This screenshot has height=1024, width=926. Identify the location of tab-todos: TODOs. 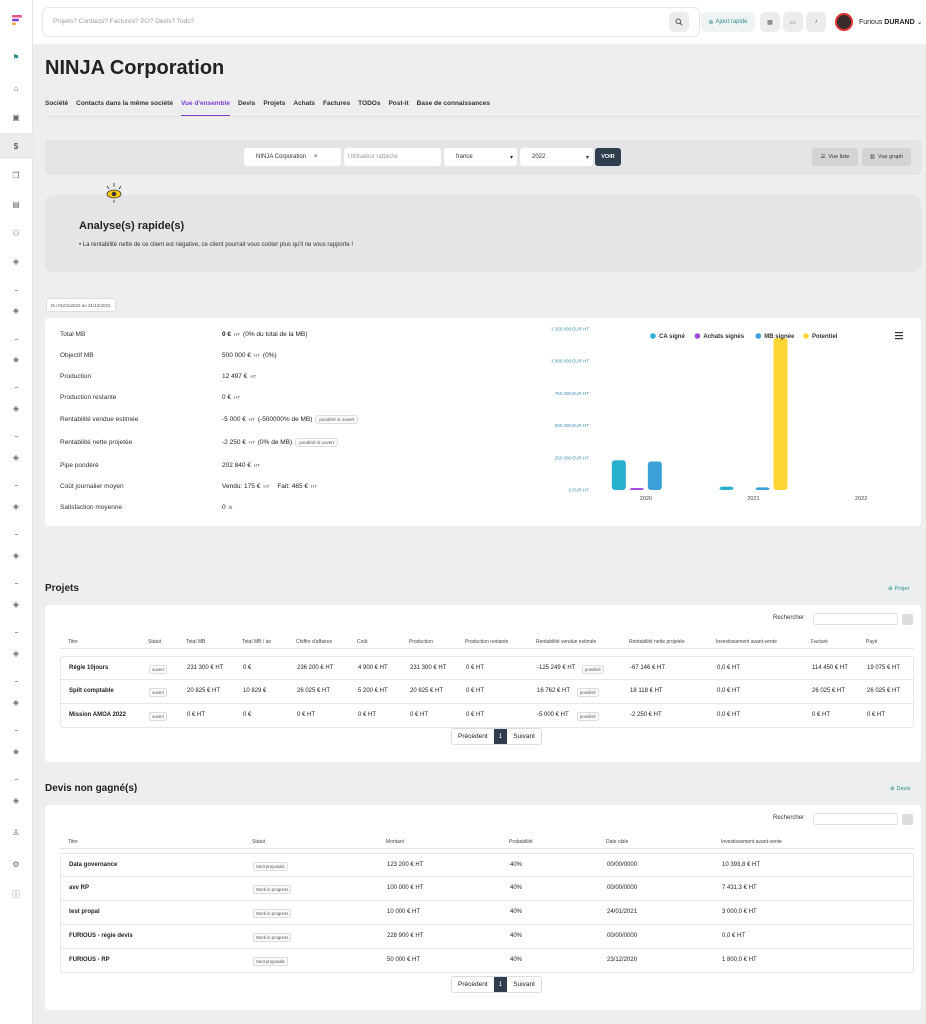
(369, 103).